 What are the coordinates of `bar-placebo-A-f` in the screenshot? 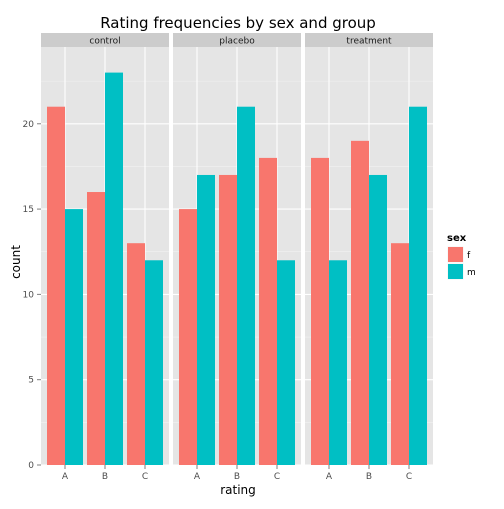 It's located at (188, 337).